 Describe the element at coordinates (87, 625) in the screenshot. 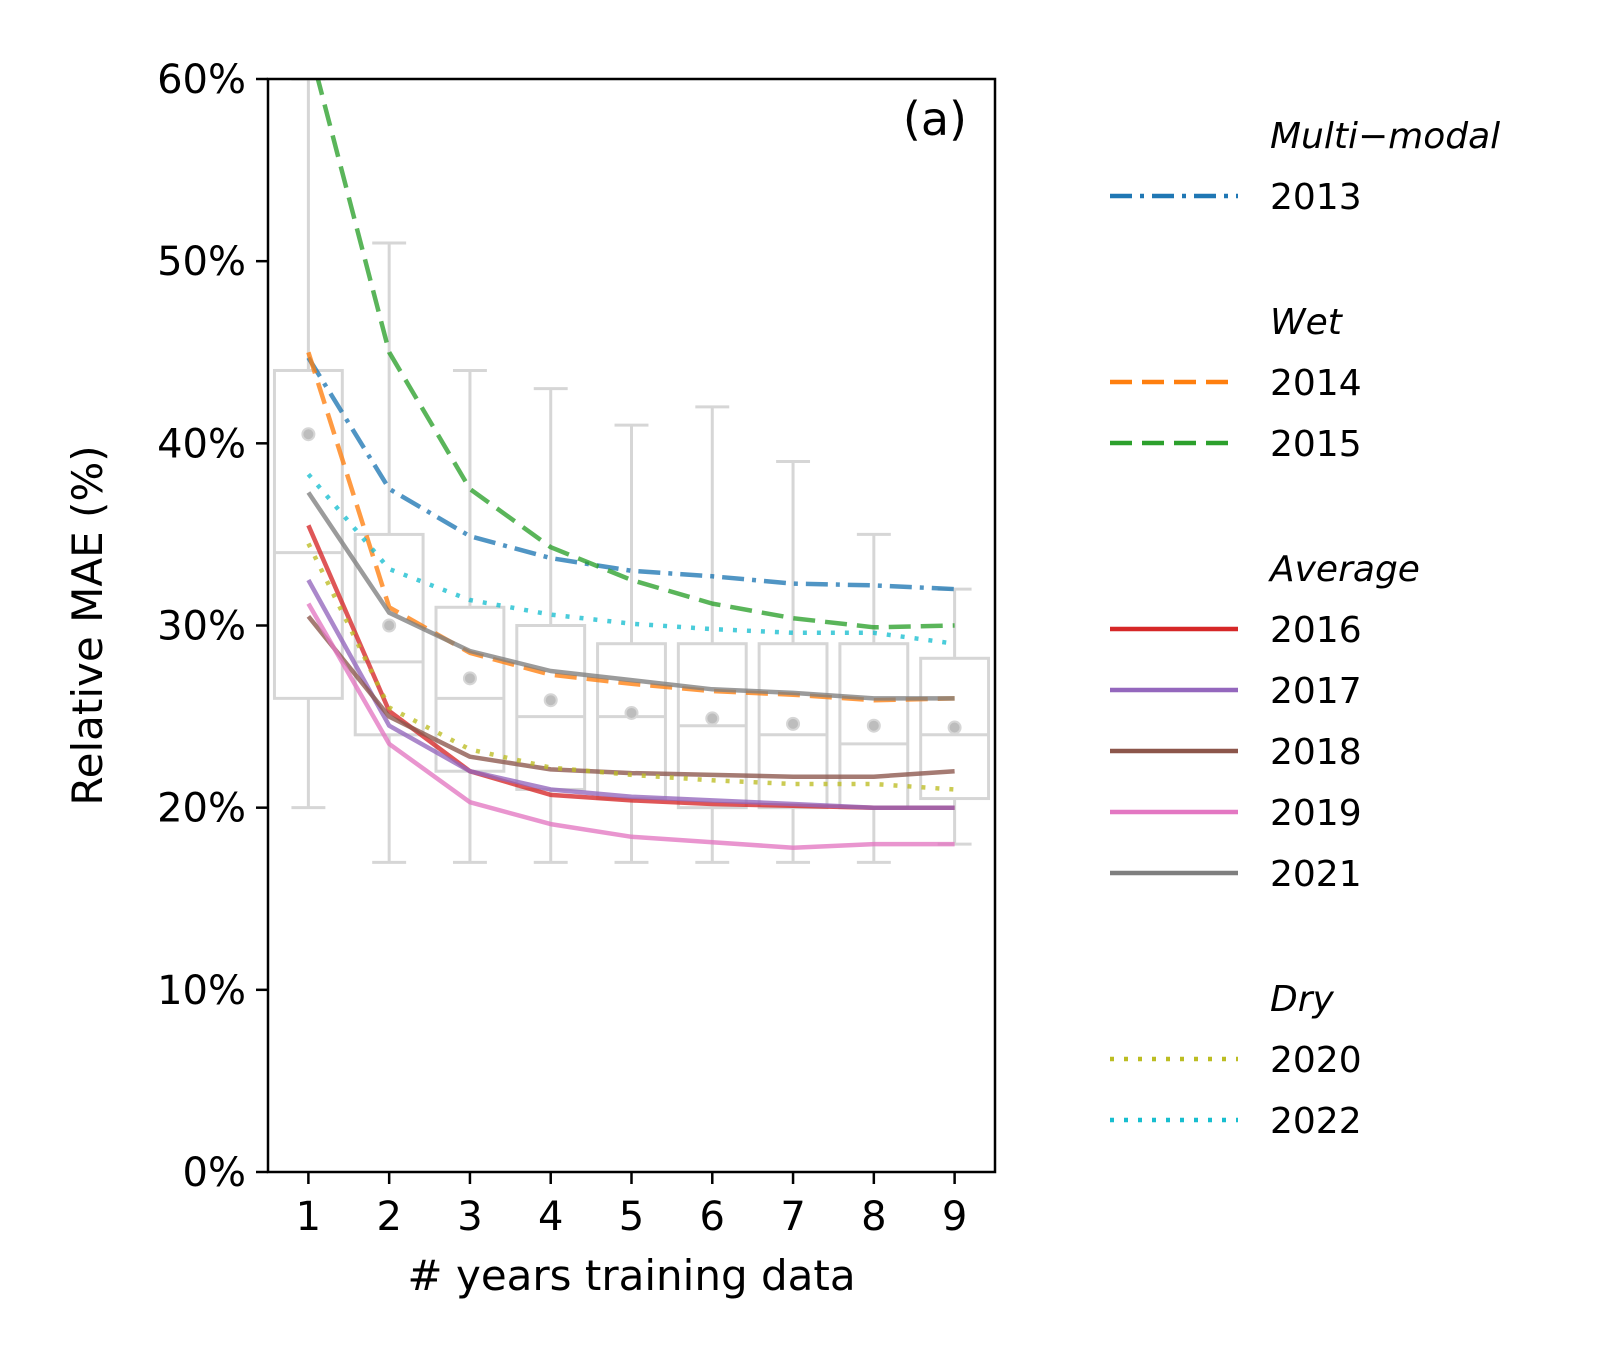

I see `y-axis-title: Relative MAE (%)` at that location.